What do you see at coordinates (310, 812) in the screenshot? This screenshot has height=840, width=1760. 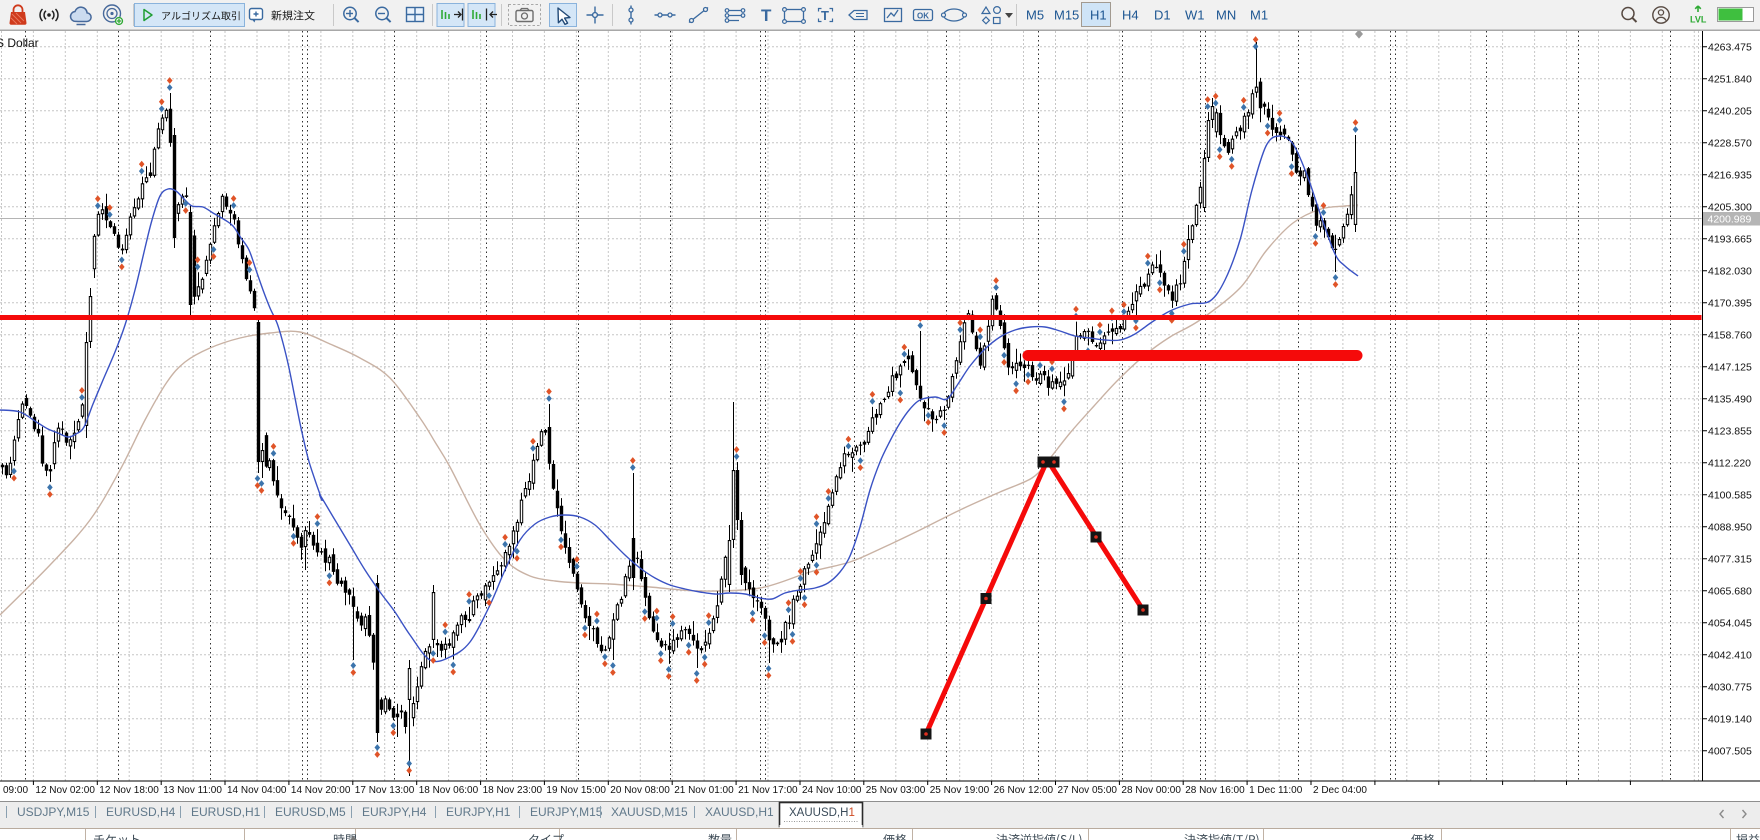 I see `svg-text: EURUSD,M5` at bounding box center [310, 812].